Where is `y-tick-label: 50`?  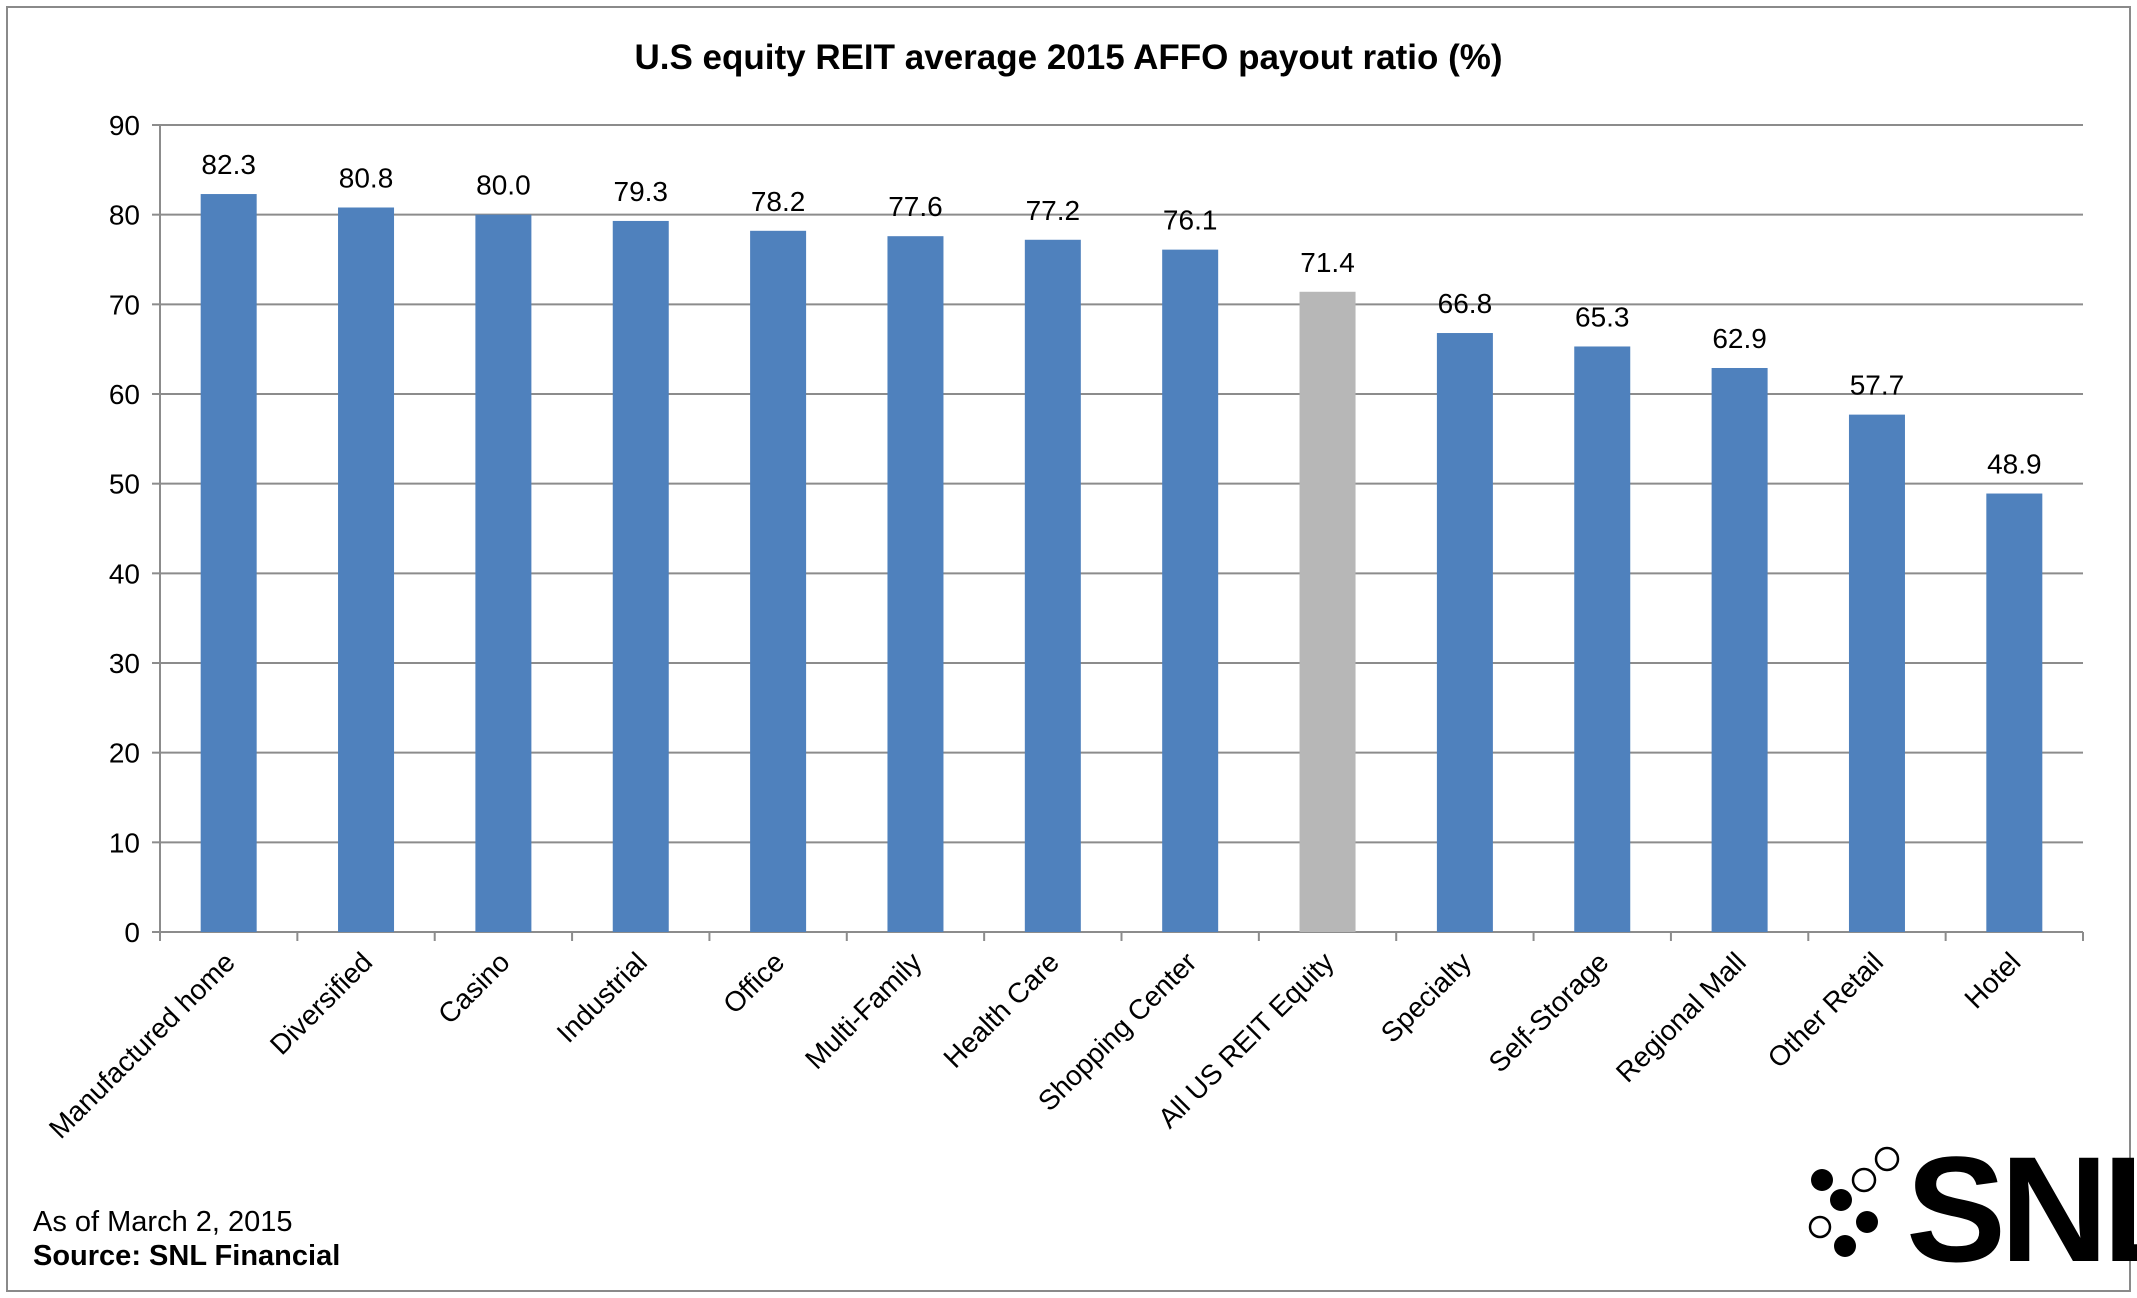 y-tick-label: 50 is located at coordinates (124, 484).